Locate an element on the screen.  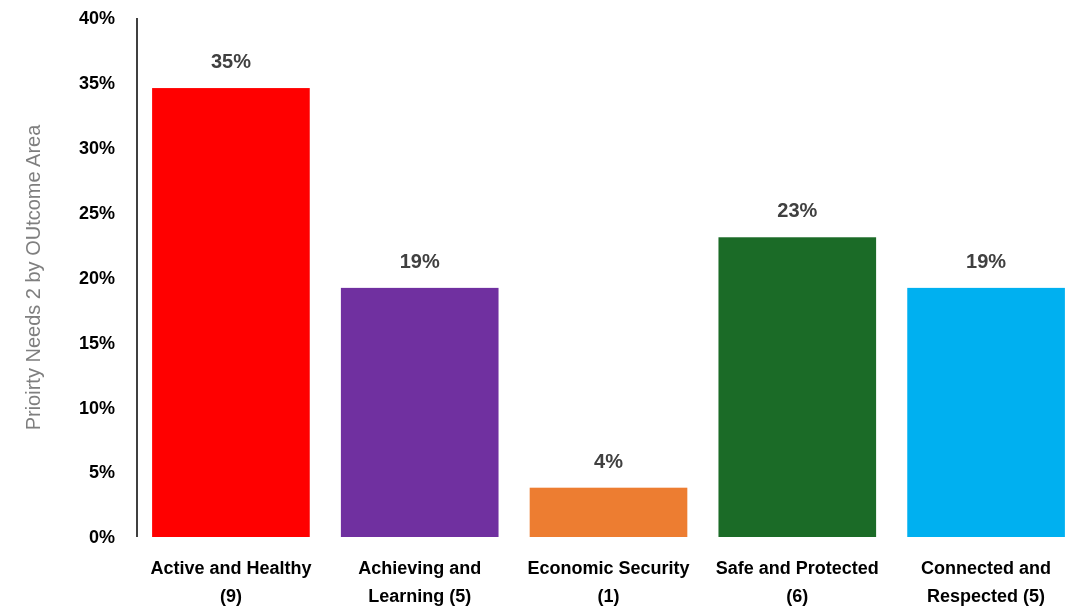
x-tick-label: Achieving and Learning (5) is located at coordinates (420, 582).